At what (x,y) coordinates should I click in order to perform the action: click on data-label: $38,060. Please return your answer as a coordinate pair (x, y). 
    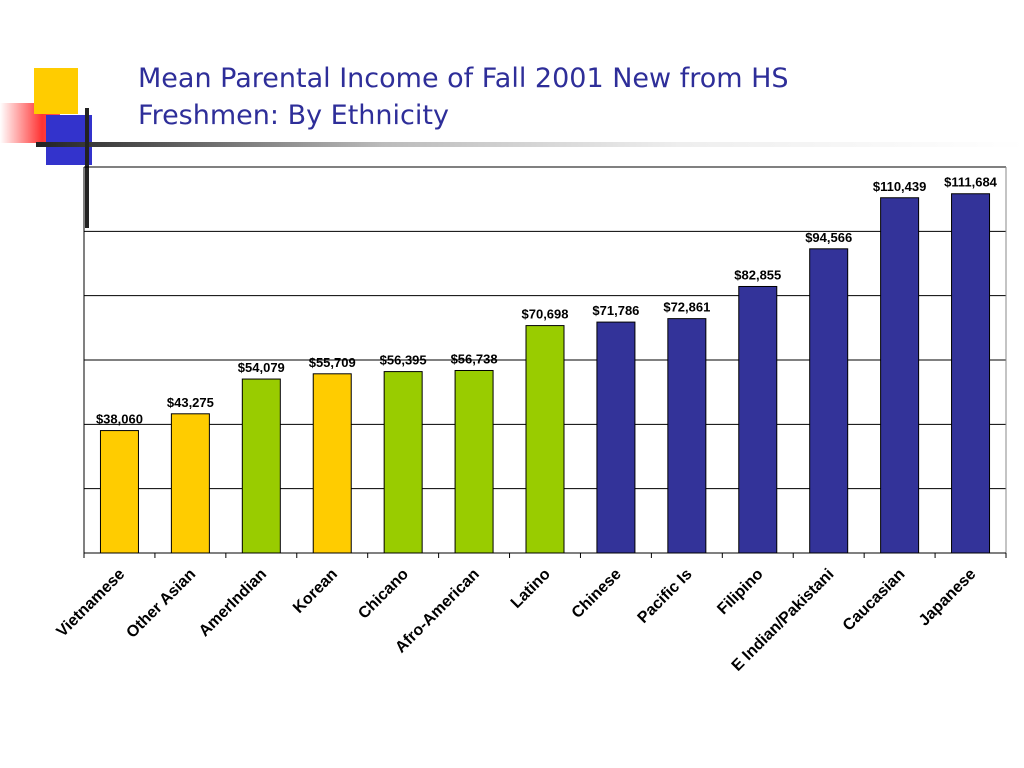
    Looking at the image, I should click on (119, 419).